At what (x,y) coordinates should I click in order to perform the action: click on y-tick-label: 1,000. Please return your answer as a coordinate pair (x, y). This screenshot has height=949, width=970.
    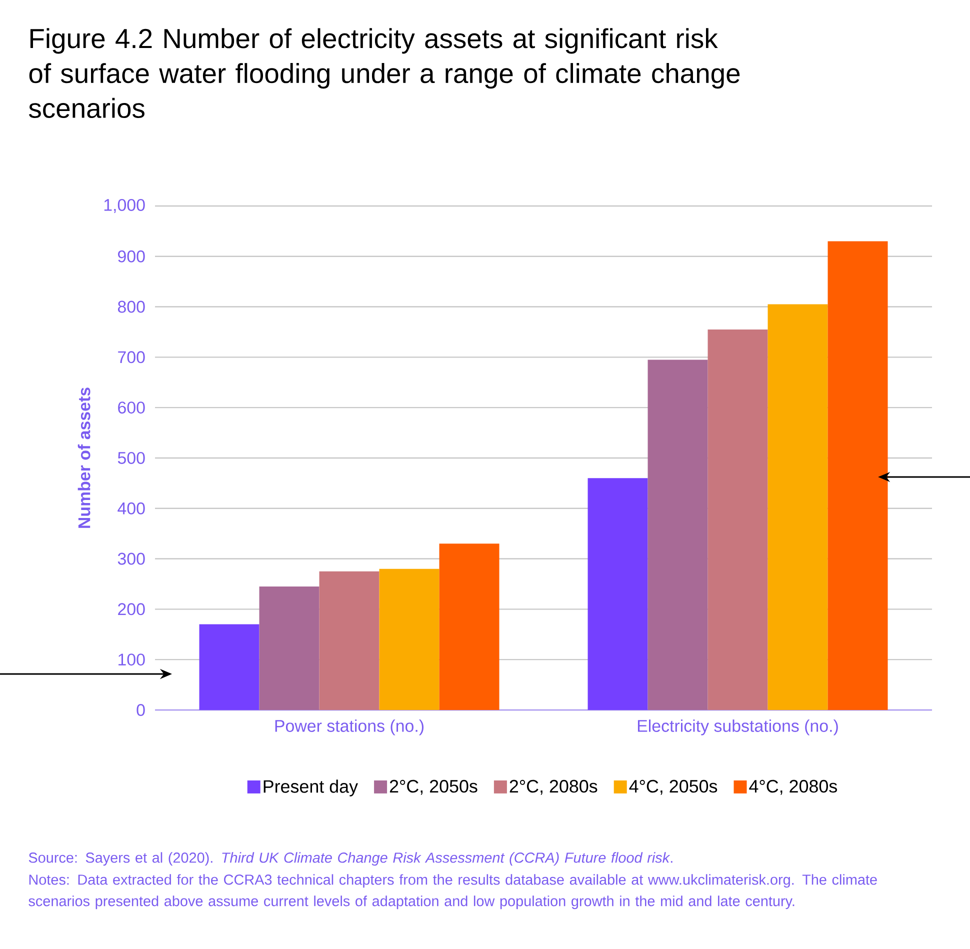
    Looking at the image, I should click on (124, 205).